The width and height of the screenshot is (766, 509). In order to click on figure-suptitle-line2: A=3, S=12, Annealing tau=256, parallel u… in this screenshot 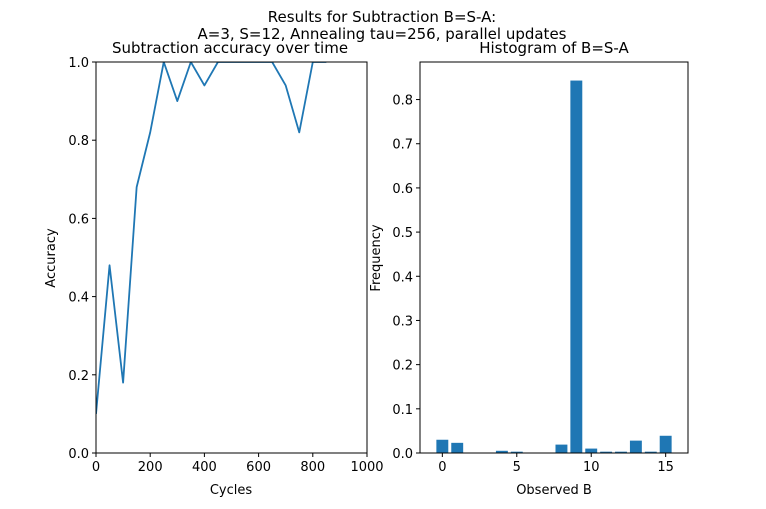, I will do `click(381, 34)`.